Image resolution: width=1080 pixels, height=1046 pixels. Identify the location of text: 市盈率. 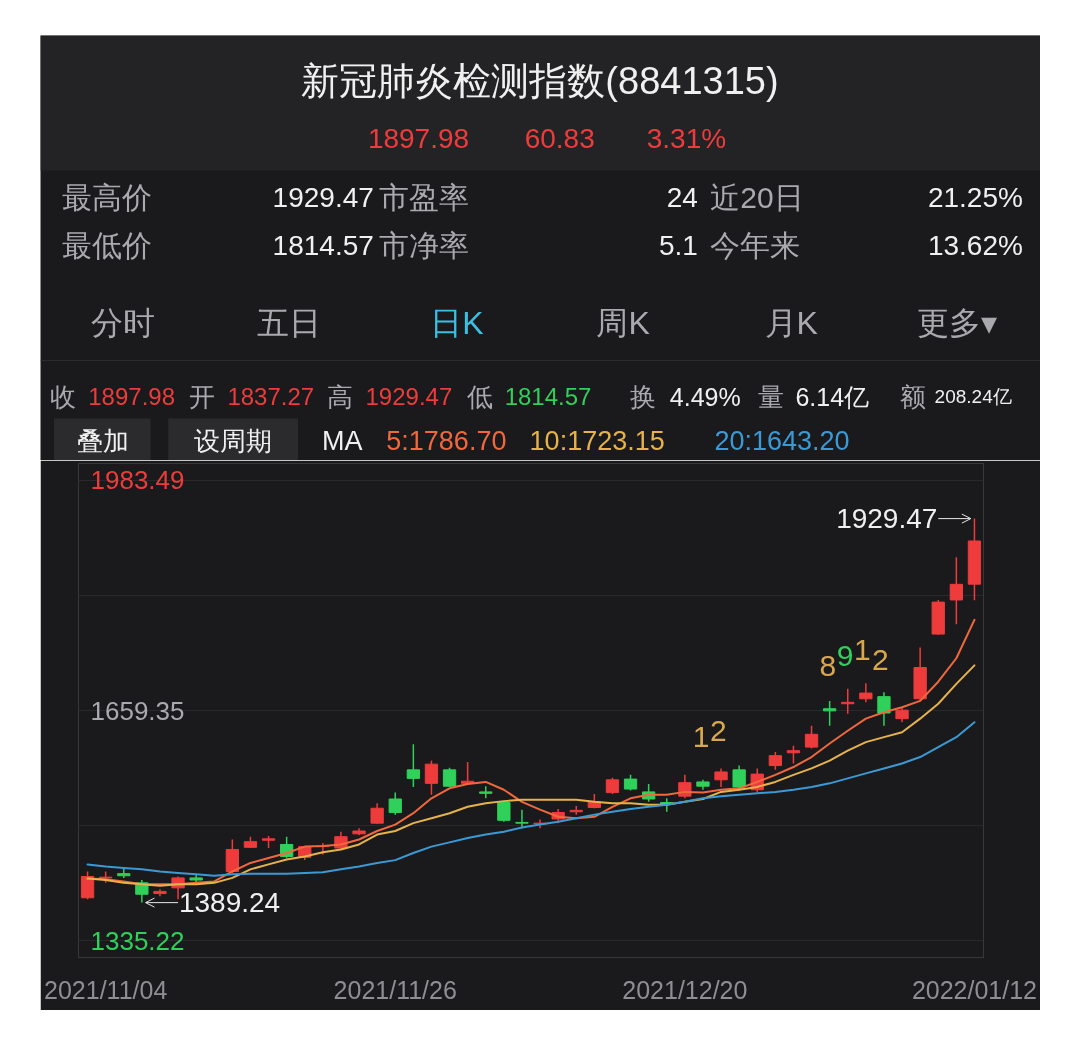
(424, 197).